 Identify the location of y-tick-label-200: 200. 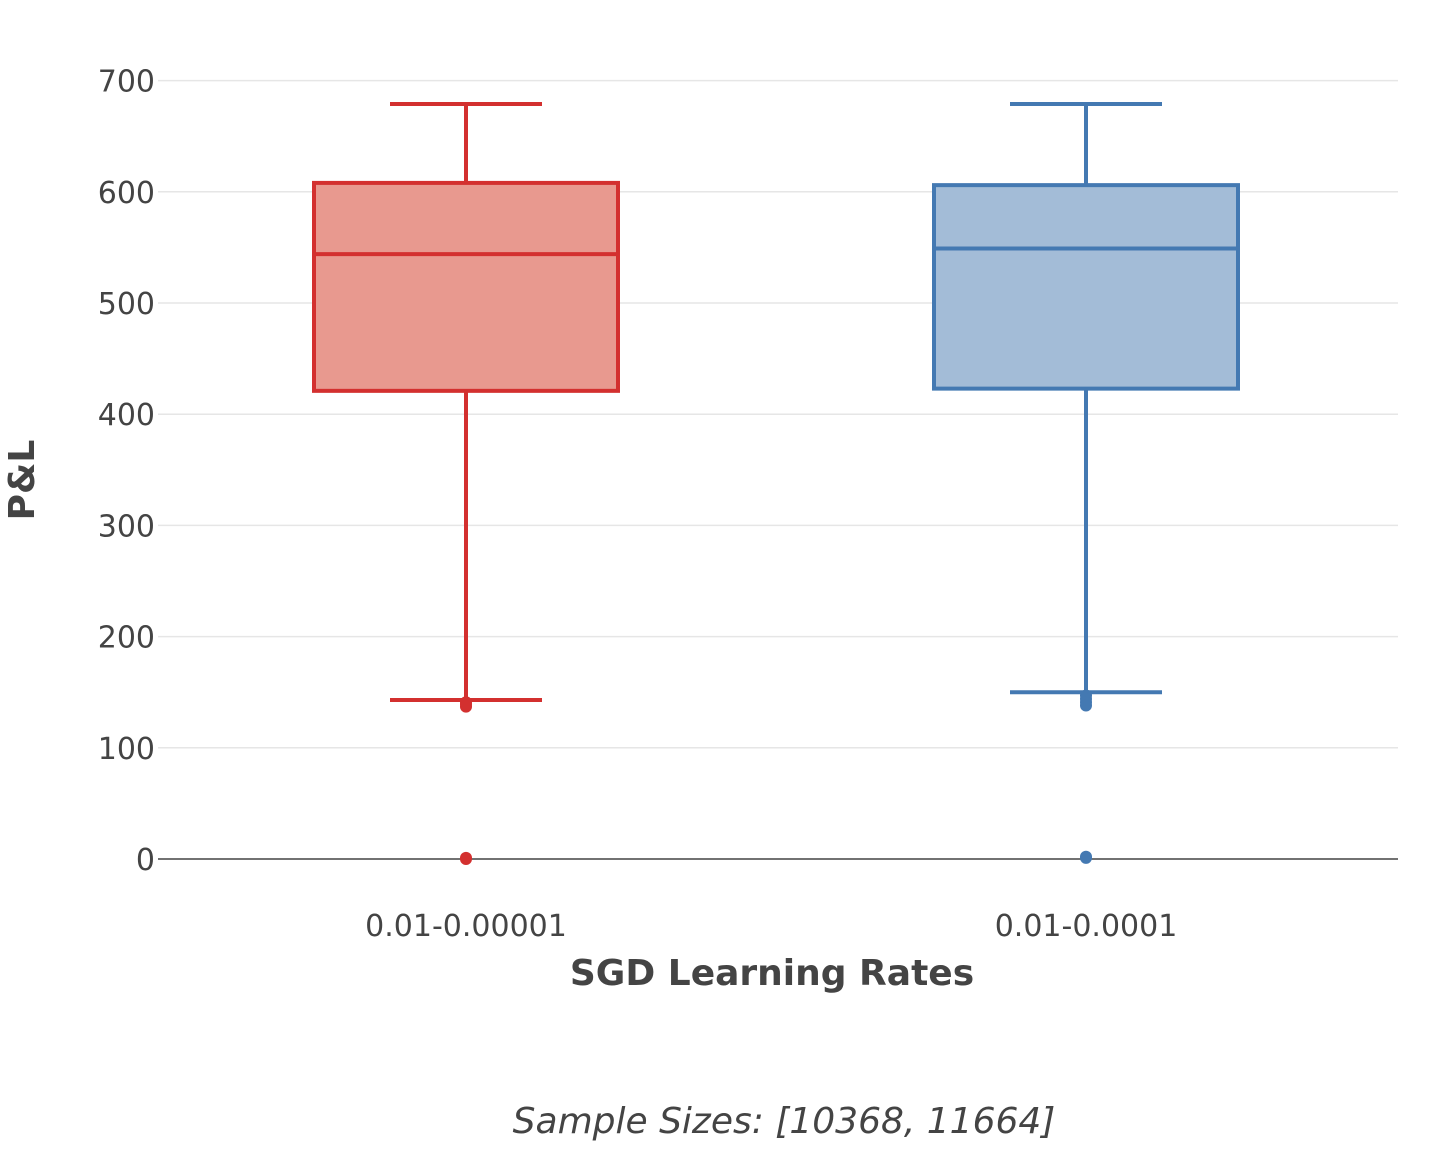
(126, 638).